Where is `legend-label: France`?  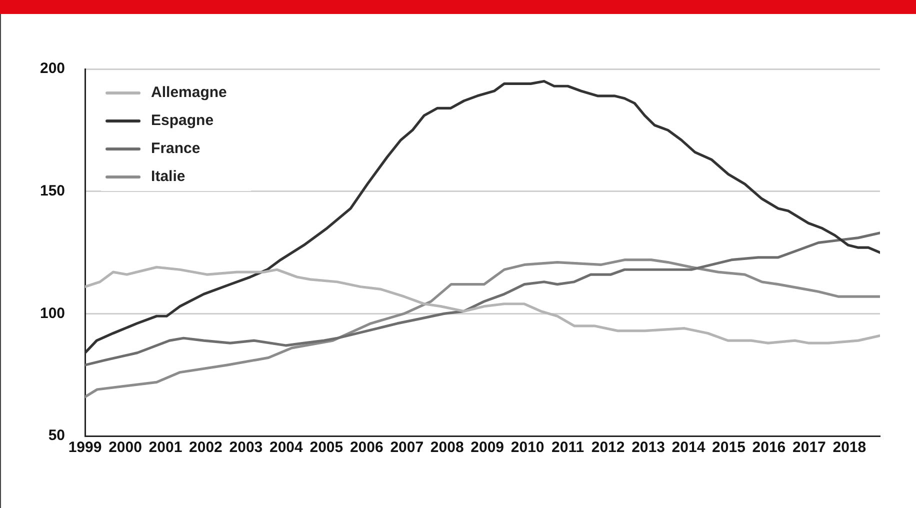 legend-label: France is located at coordinates (175, 149).